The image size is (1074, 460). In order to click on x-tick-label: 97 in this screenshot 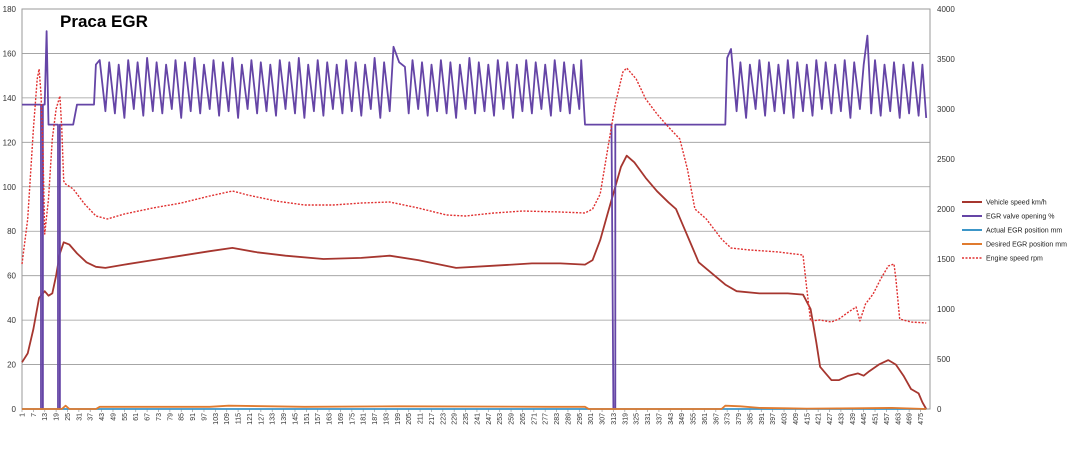, I will do `click(204, 417)`.